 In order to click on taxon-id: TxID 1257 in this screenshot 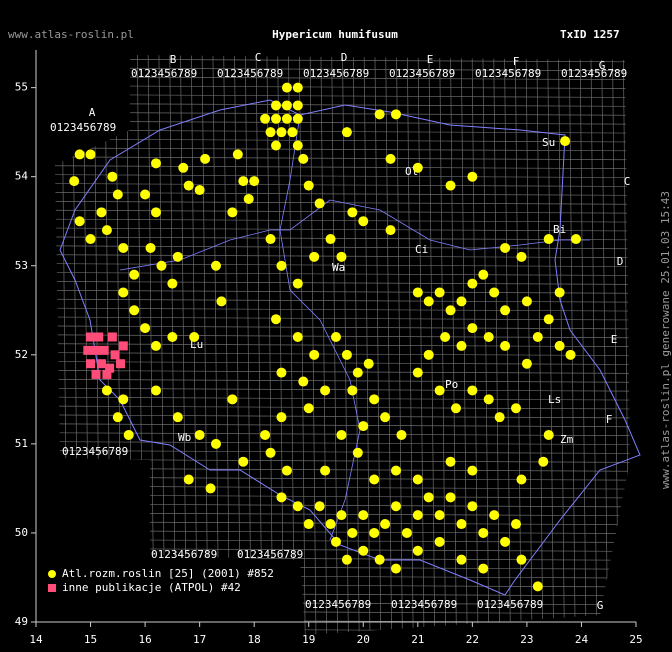, I will do `click(590, 34)`.